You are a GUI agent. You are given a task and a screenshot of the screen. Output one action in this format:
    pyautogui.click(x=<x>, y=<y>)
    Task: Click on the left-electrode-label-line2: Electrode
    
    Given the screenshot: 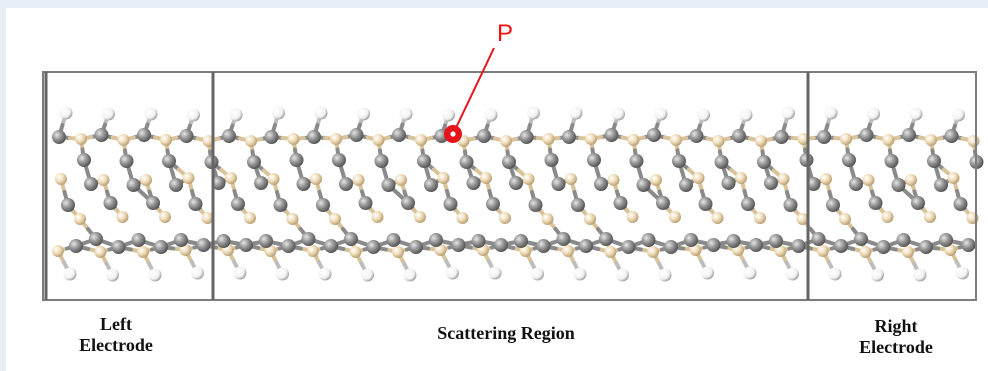 What is the action you would take?
    pyautogui.click(x=116, y=345)
    